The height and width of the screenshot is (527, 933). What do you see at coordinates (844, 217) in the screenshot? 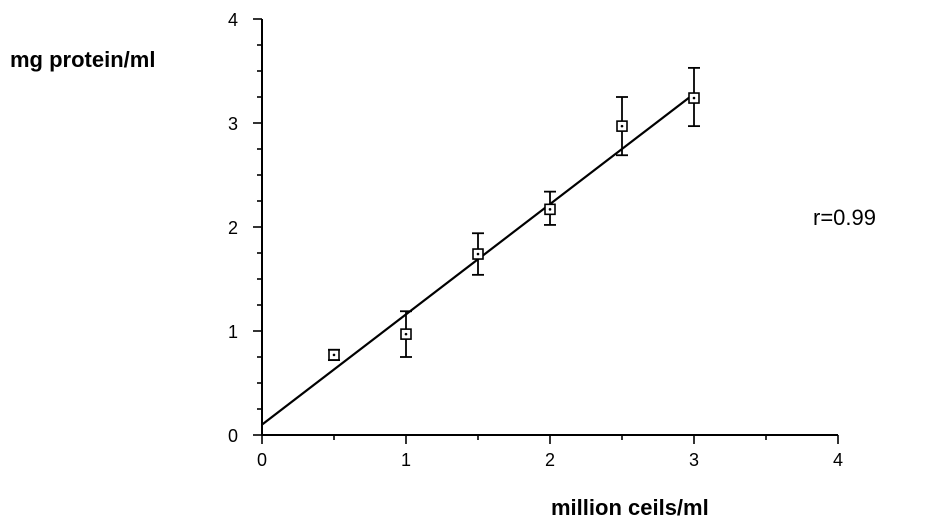
I see `correlation-annotation: r=0.99` at bounding box center [844, 217].